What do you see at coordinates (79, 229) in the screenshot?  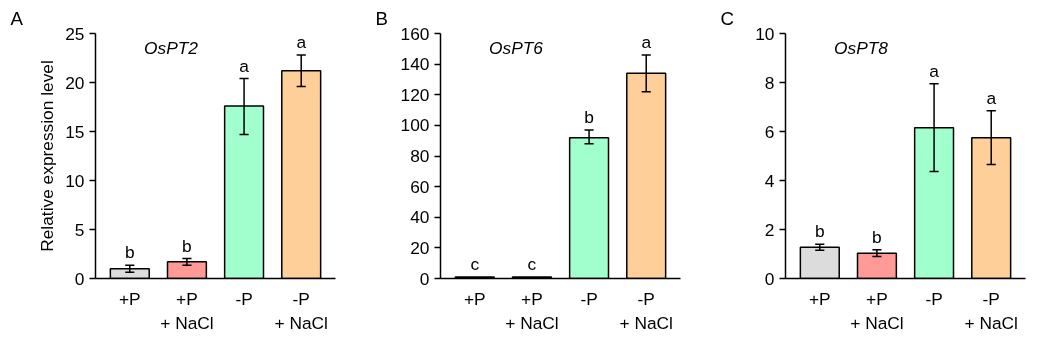 I see `y-tick-label: 5` at bounding box center [79, 229].